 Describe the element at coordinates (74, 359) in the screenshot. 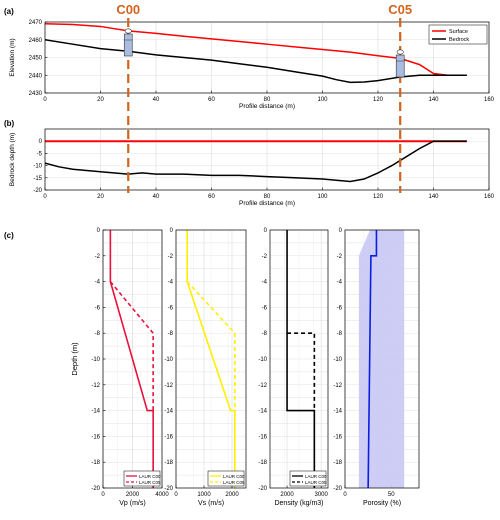

I see `y-axis-label-c1: Depth (m)` at that location.